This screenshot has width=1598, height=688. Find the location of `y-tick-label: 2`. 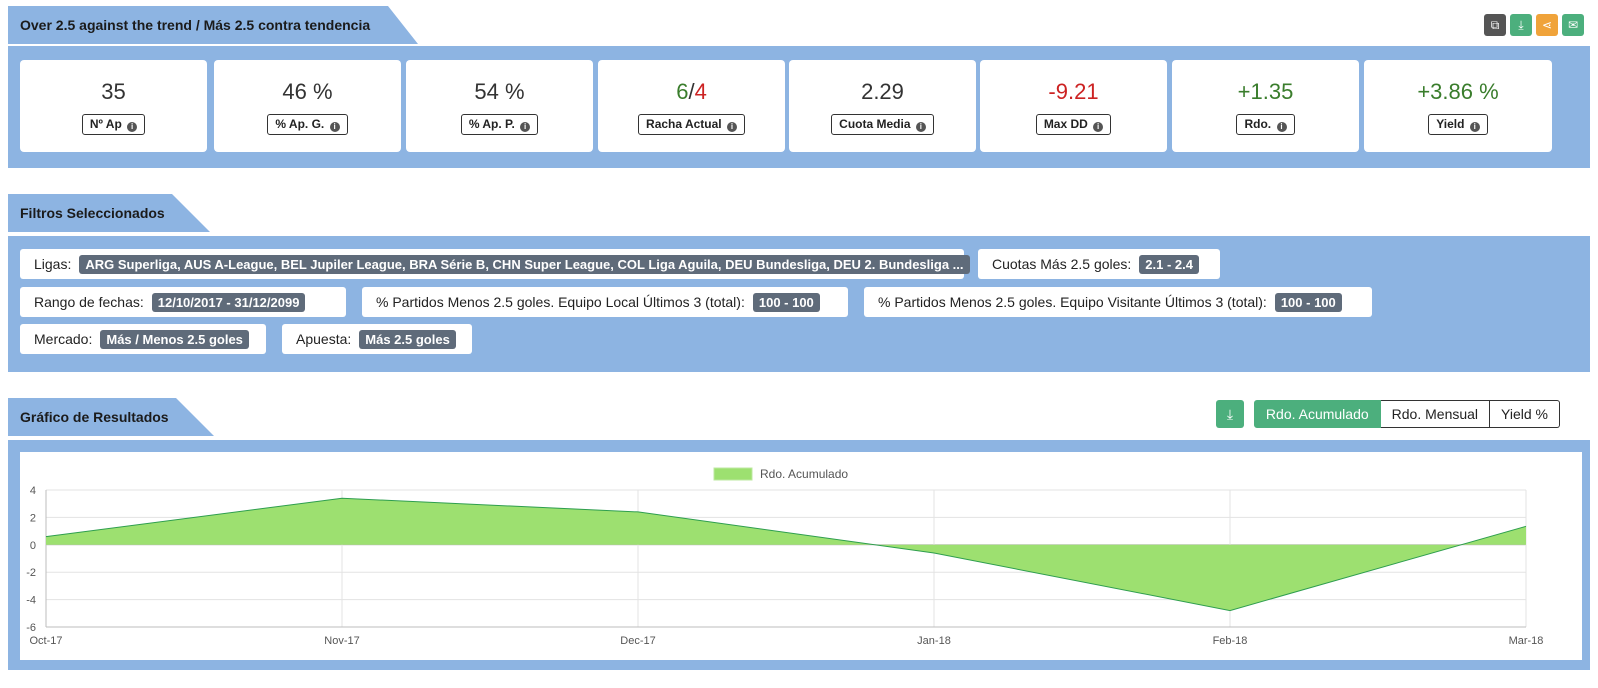

y-tick-label: 2 is located at coordinates (33, 518).